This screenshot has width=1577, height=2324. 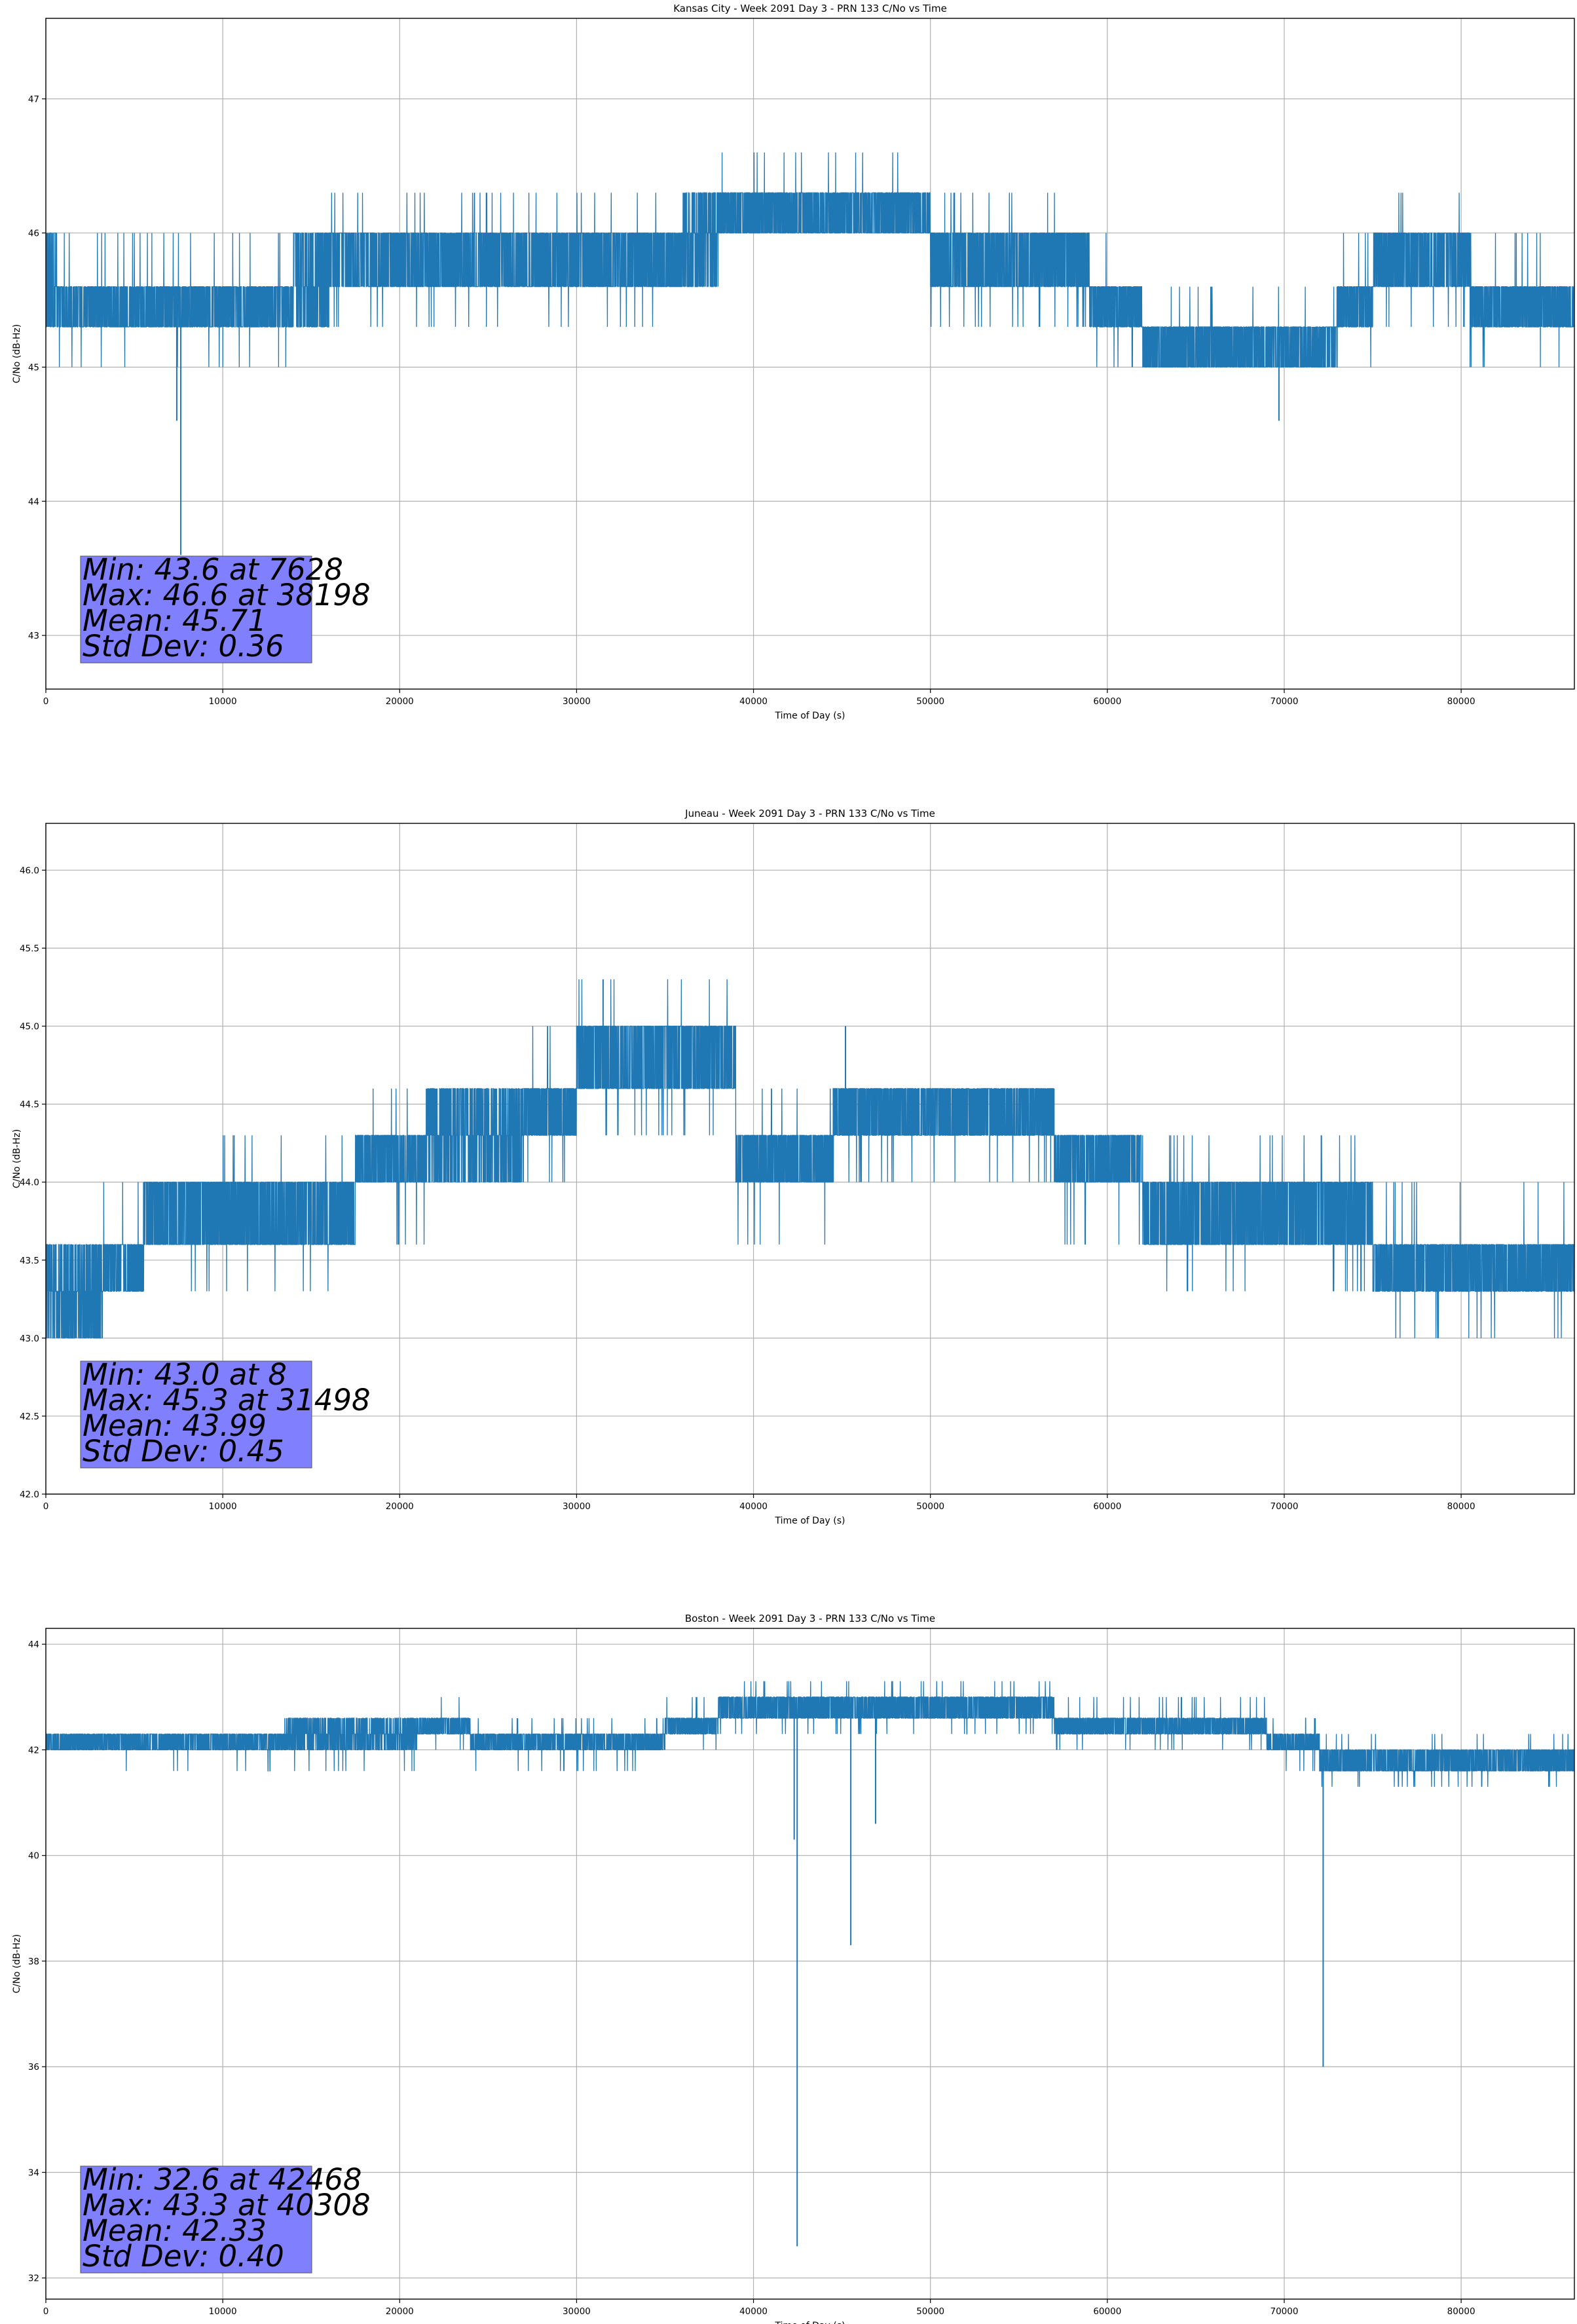 I want to click on stats-mean: Mean: 45.71, so click(x=175, y=620).